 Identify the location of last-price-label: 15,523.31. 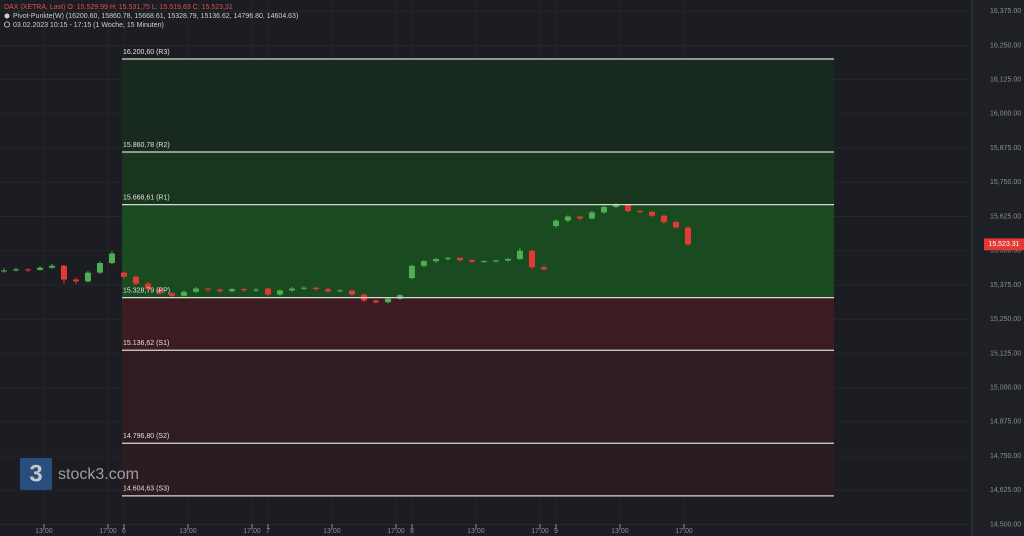
(1003, 244).